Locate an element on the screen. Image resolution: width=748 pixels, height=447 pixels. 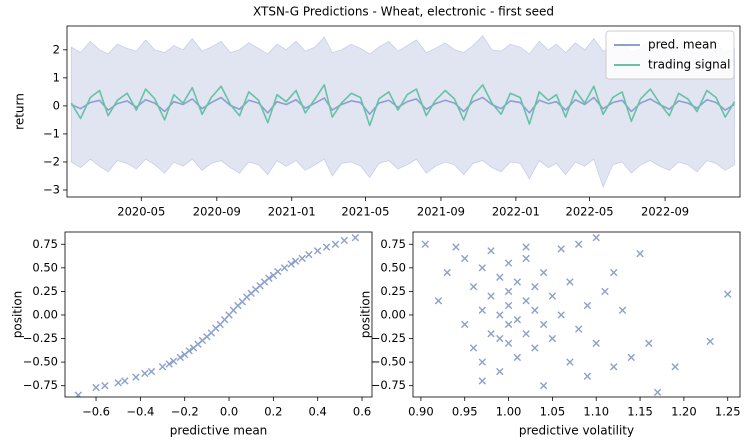
y-axis-label: return is located at coordinates (20, 111).